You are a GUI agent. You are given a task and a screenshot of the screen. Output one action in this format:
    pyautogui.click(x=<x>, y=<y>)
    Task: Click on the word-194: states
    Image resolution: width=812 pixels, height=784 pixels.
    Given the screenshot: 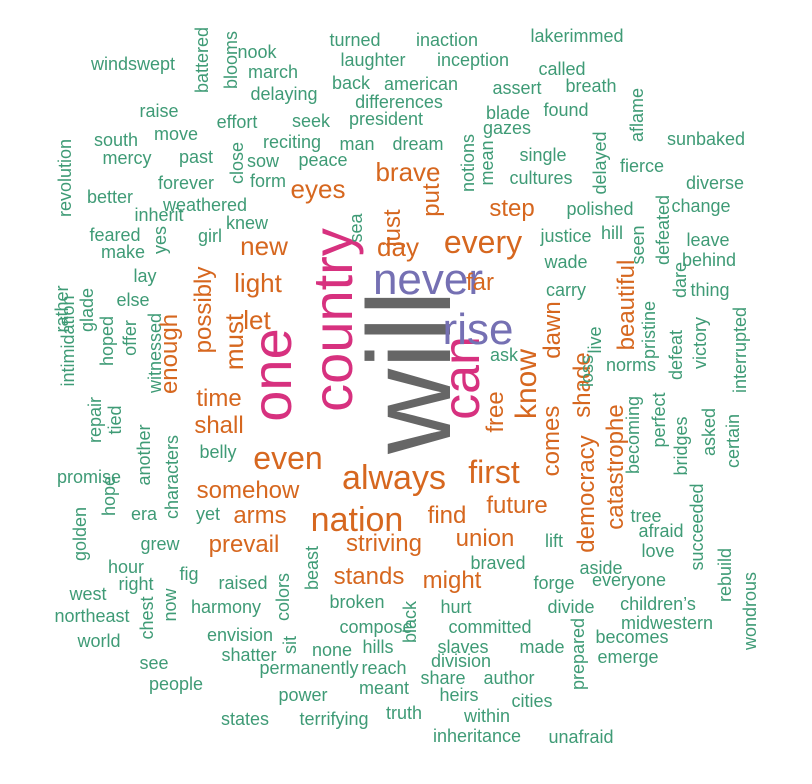 What is the action you would take?
    pyautogui.click(x=245, y=719)
    